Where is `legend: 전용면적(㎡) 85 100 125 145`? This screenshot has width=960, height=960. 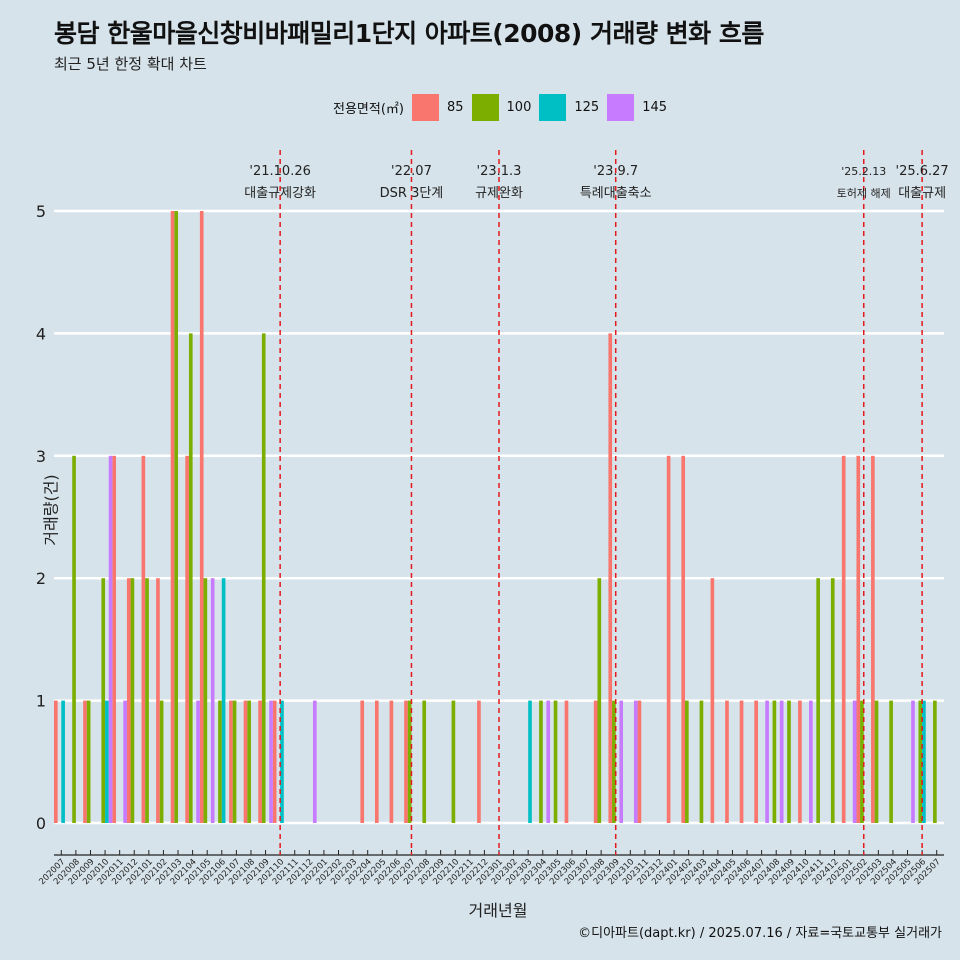
legend: 전용면적(㎡) 85 100 125 145 is located at coordinates (504, 107).